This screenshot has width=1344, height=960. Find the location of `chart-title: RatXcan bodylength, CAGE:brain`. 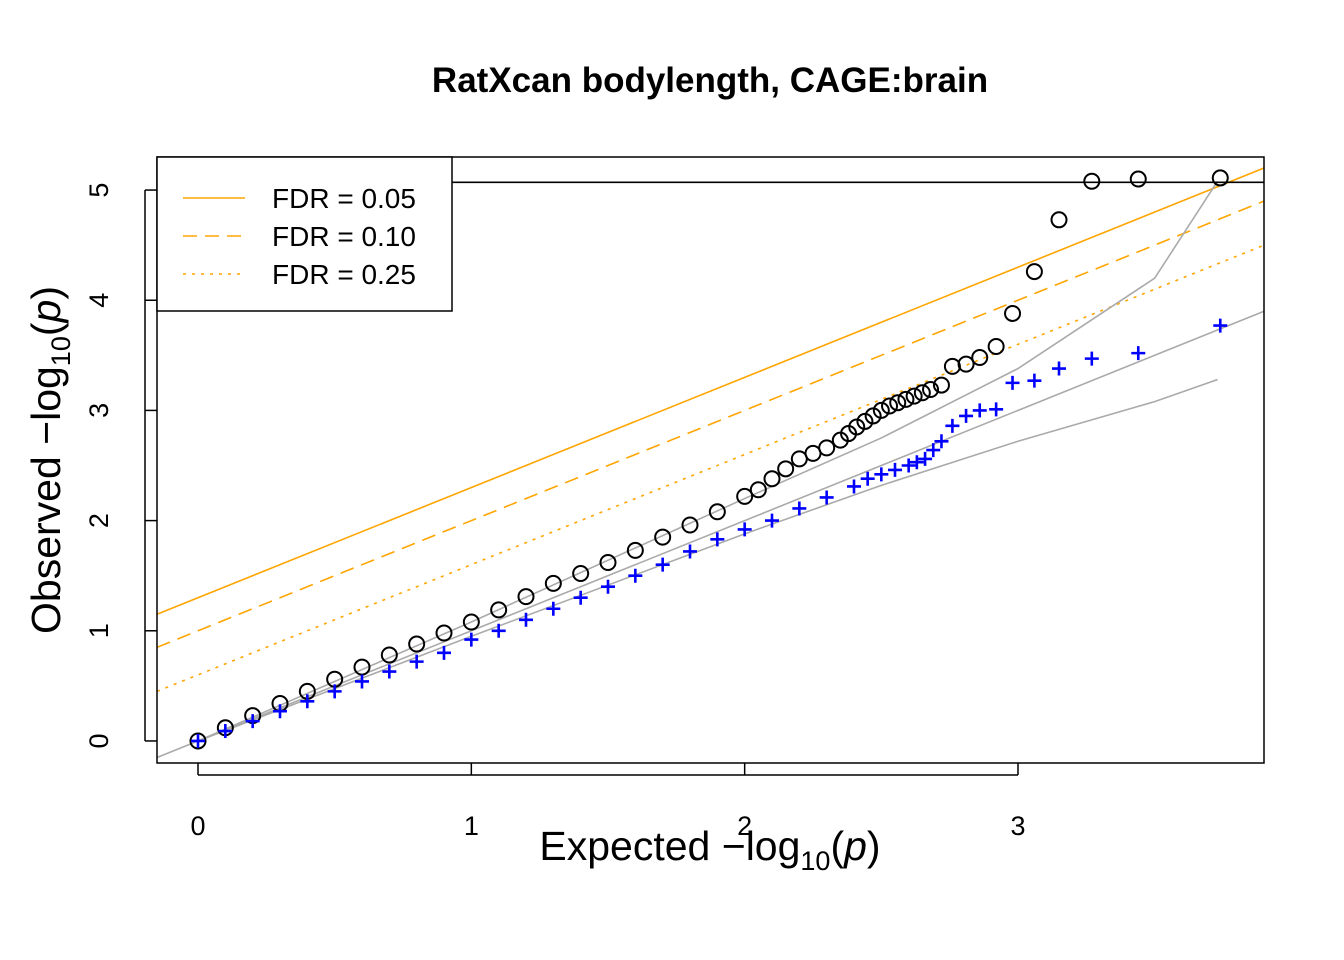

chart-title: RatXcan bodylength, CAGE:brain is located at coordinates (710, 80).